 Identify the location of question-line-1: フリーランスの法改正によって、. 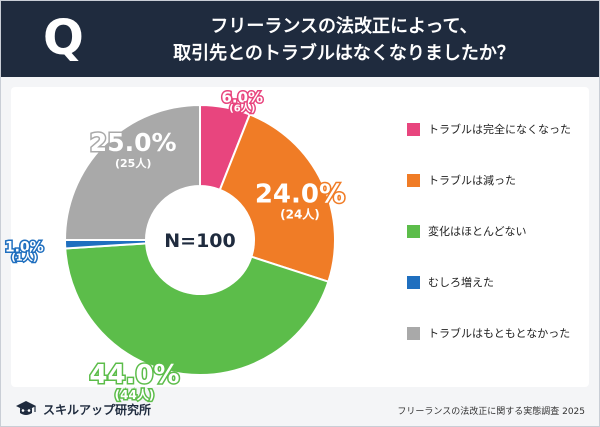
(344, 26).